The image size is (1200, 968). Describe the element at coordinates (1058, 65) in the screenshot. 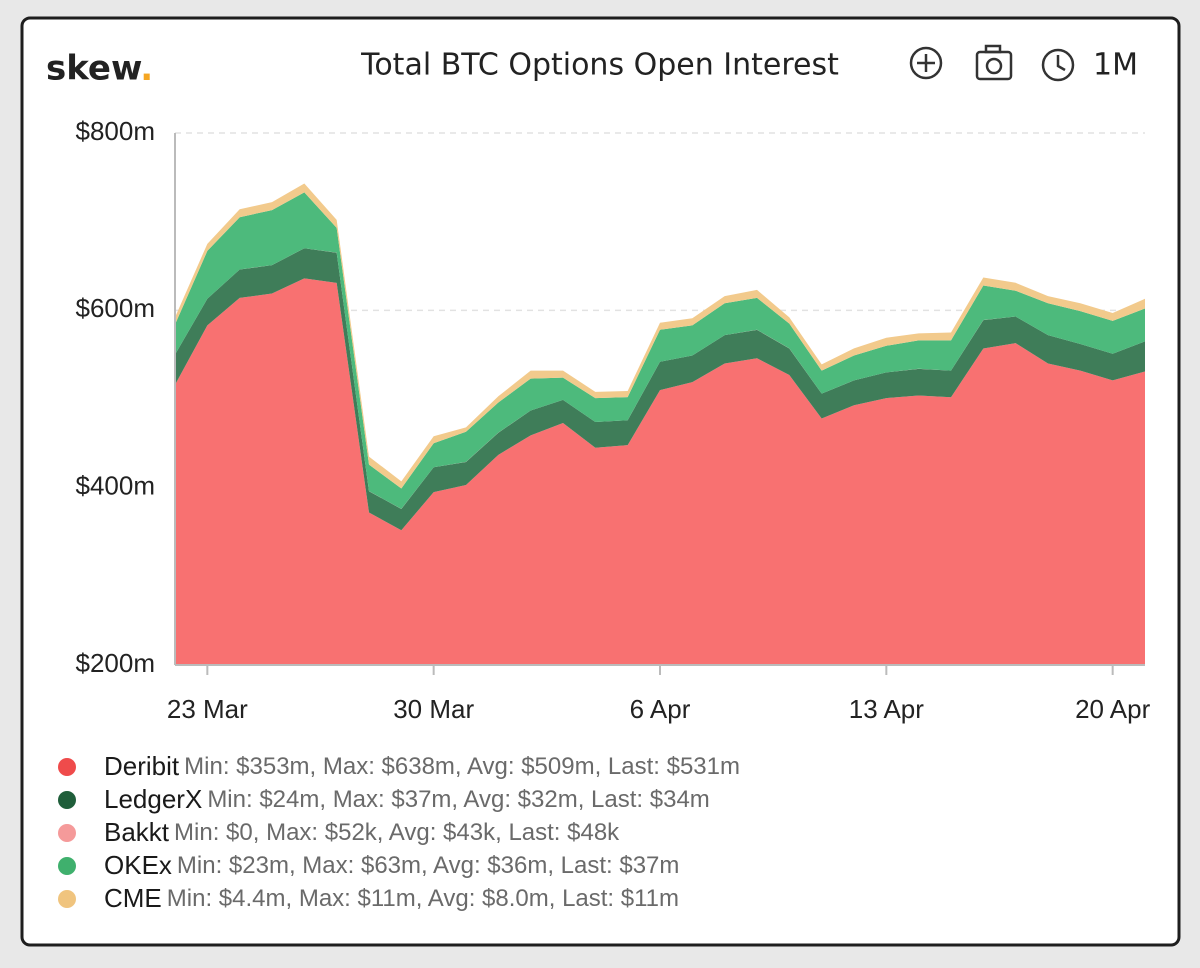

I see `clock-icon` at that location.